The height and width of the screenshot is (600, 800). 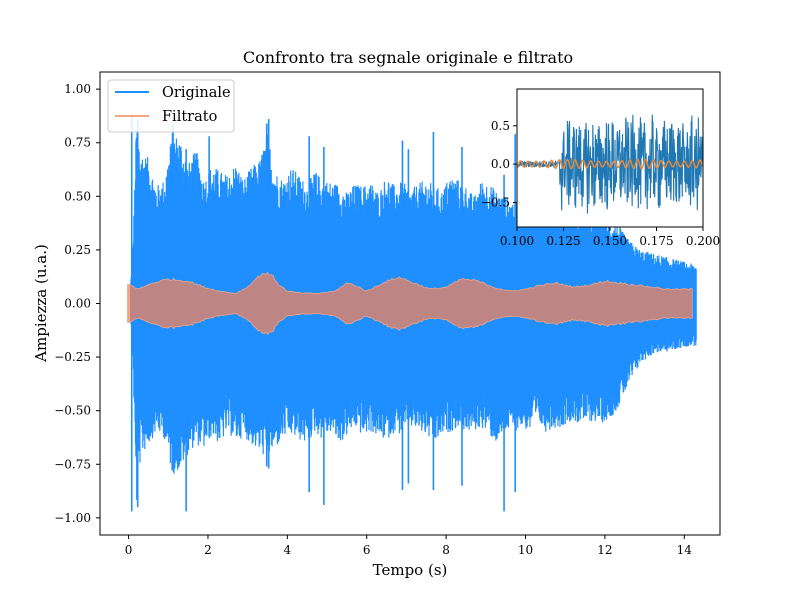 What do you see at coordinates (500, 126) in the screenshot?
I see `inset-y-tick-label: 0.5` at bounding box center [500, 126].